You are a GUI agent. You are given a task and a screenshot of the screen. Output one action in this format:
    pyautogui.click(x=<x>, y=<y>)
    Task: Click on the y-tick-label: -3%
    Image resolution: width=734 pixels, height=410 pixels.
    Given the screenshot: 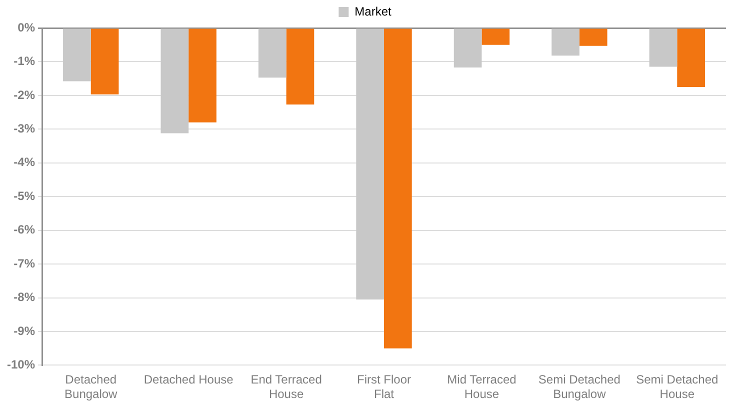 What is the action you would take?
    pyautogui.click(x=25, y=128)
    